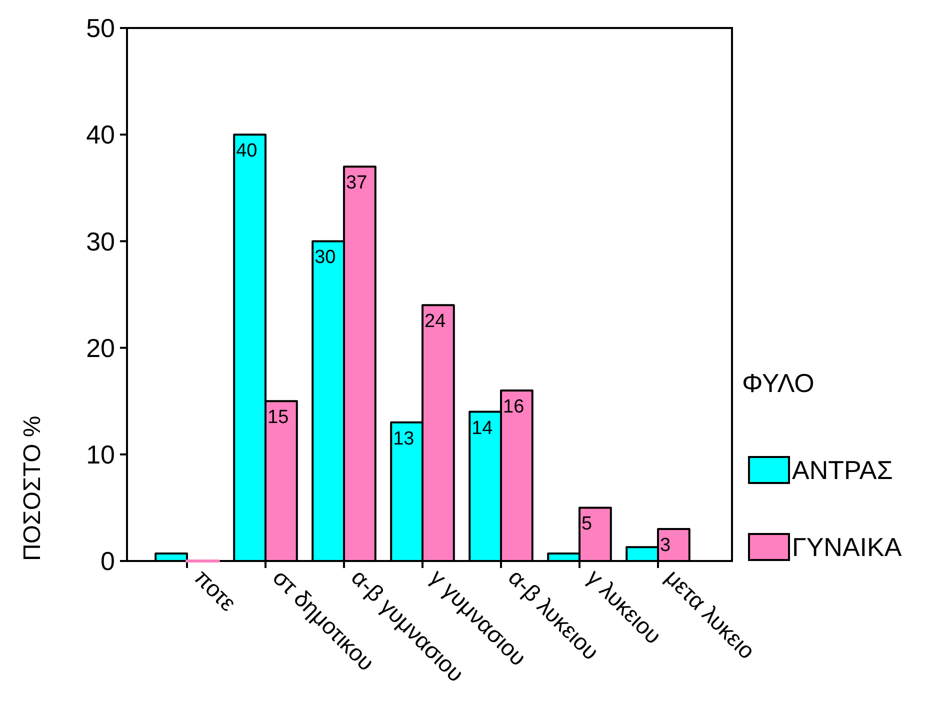 Image resolution: width=928 pixels, height=727 pixels. Describe the element at coordinates (513, 407) in the screenshot. I see `data-label: 16` at that location.